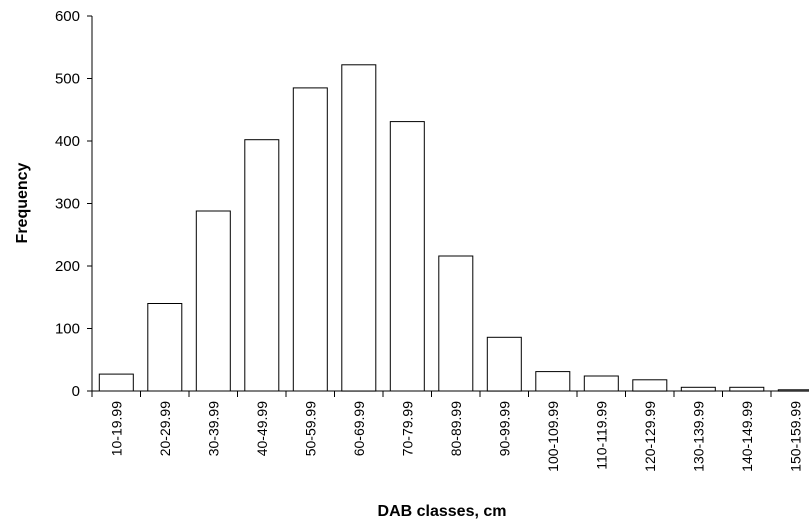 The width and height of the screenshot is (809, 523). Describe the element at coordinates (165, 347) in the screenshot. I see `bar-20-29.99` at that location.